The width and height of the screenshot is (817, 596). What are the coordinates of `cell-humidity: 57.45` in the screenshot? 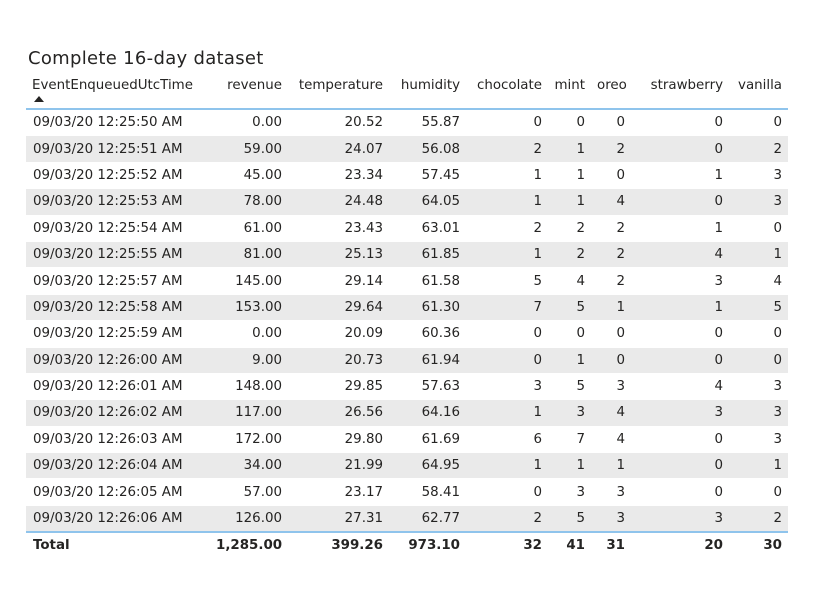 It's located at (427, 176).